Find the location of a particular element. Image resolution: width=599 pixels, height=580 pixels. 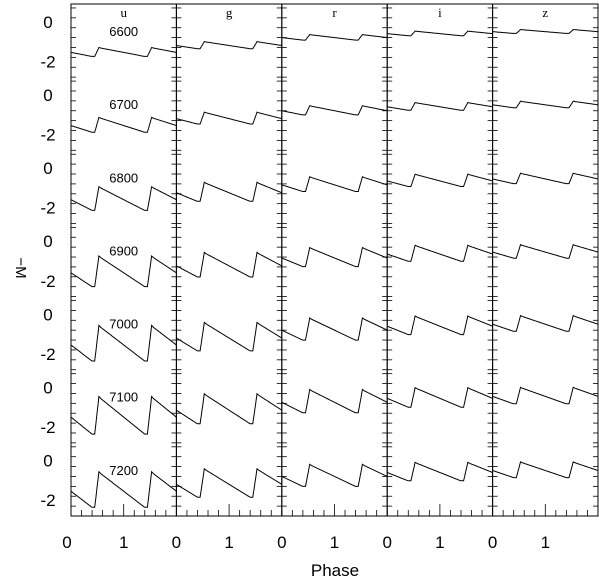

temperature-labels: 6600 6700 6800 6900 7000 7100 7200 is located at coordinates (123, 251).